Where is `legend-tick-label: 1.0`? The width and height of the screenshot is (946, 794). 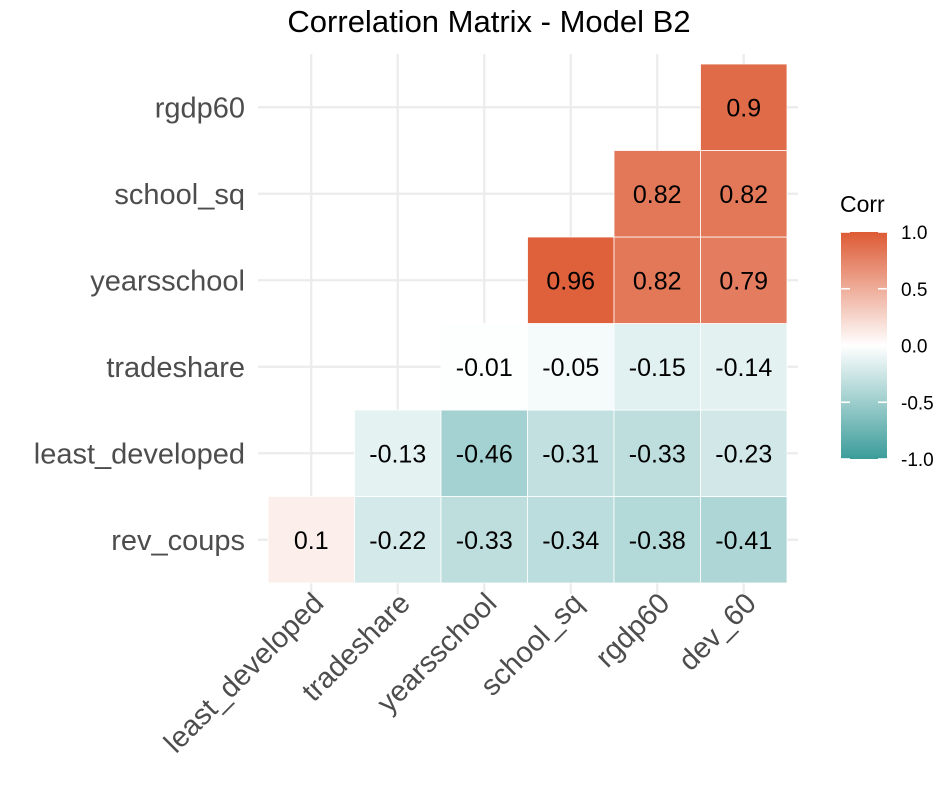
legend-tick-label: 1.0 is located at coordinates (914, 233).